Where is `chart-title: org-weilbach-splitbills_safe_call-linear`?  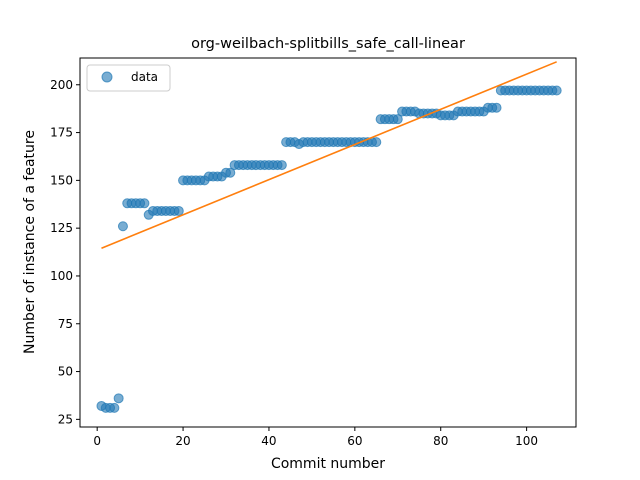
chart-title: org-weilbach-splitbills_safe_call-linear is located at coordinates (328, 44).